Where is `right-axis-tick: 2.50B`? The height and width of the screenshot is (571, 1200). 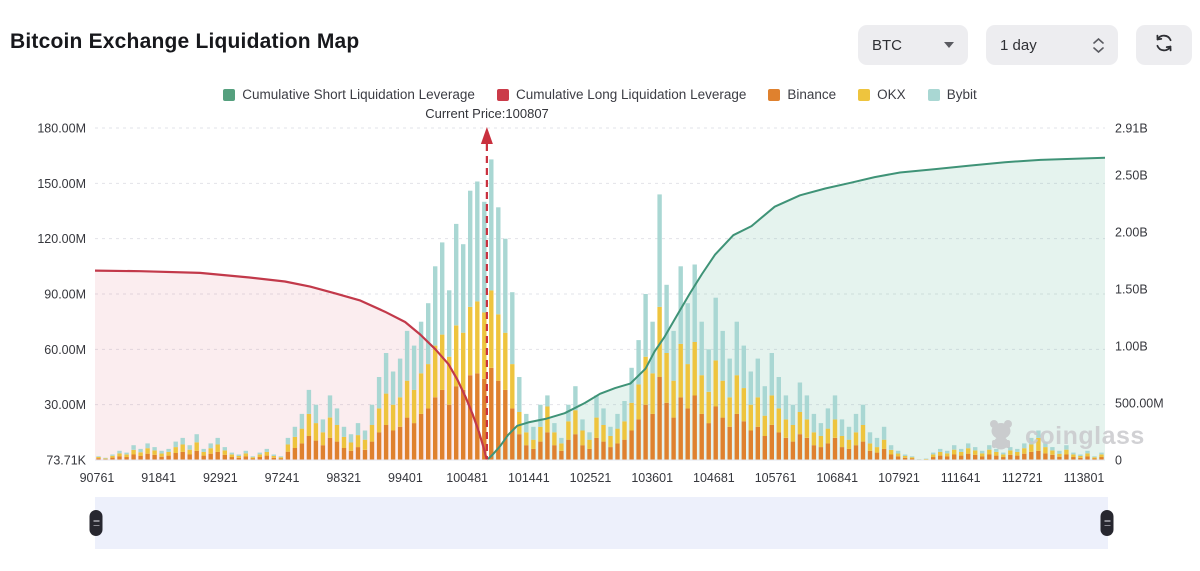
right-axis-tick: 2.50B is located at coordinates (1131, 175).